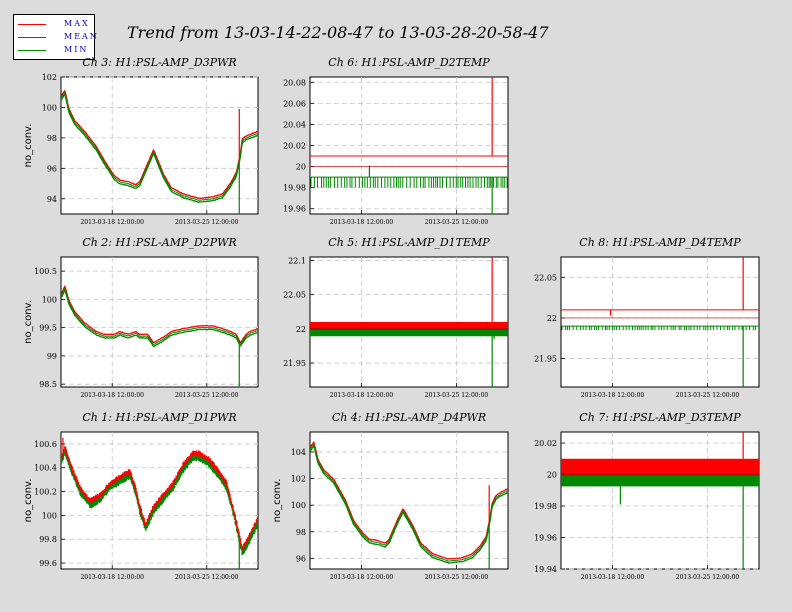 Image resolution: width=792 pixels, height=612 pixels. I want to click on chart-title: Ch 6: H1:PSL-AMP_D2TEMP, so click(409, 62).